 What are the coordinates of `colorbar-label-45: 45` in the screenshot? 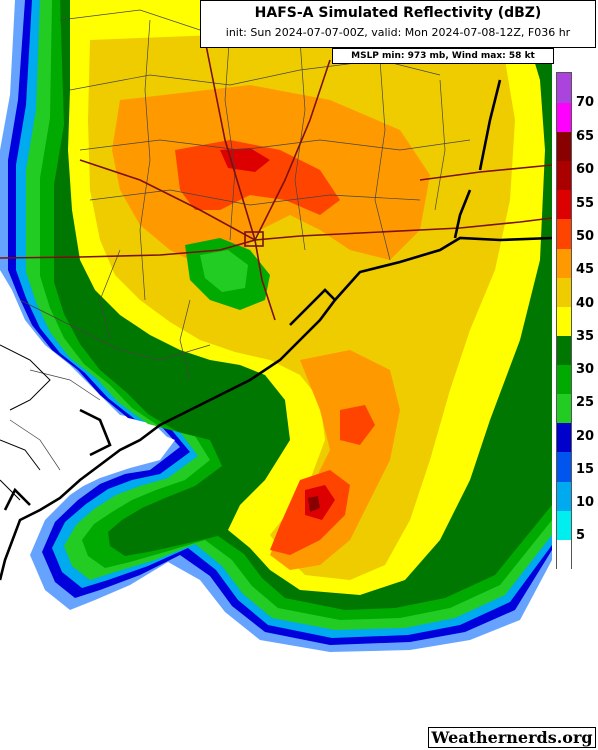 It's located at (585, 269).